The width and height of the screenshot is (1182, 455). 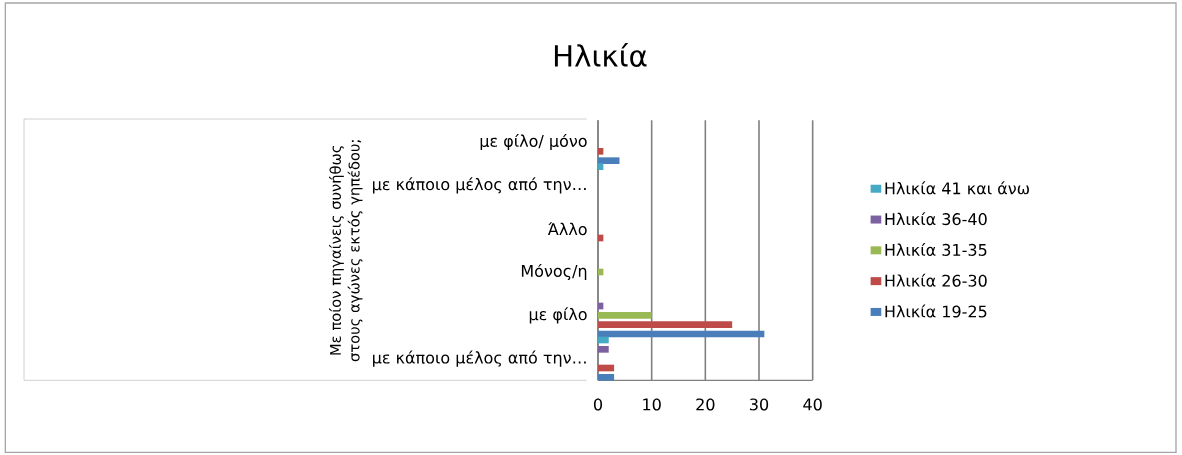 What do you see at coordinates (652, 404) in the screenshot?
I see `x-tick-label: 10` at bounding box center [652, 404].